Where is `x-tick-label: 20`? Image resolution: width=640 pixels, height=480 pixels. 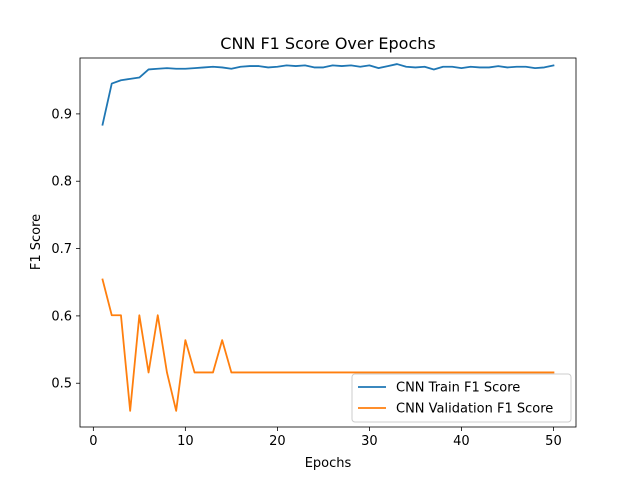
x-tick-label: 20 is located at coordinates (277, 441).